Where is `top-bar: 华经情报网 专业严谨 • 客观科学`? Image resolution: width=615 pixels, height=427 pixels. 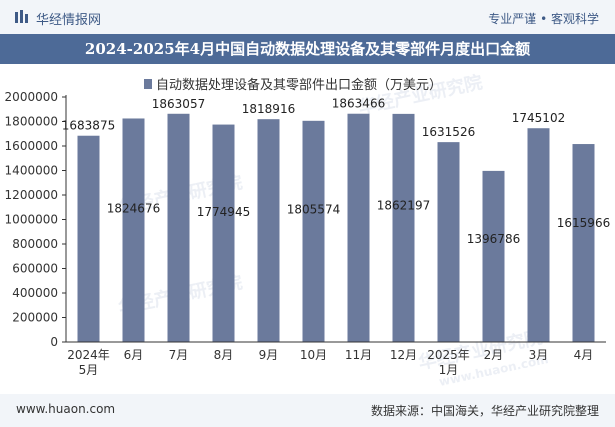 top-bar: 华经情报网 专业严谨 • 客观科学 is located at coordinates (307, 17).